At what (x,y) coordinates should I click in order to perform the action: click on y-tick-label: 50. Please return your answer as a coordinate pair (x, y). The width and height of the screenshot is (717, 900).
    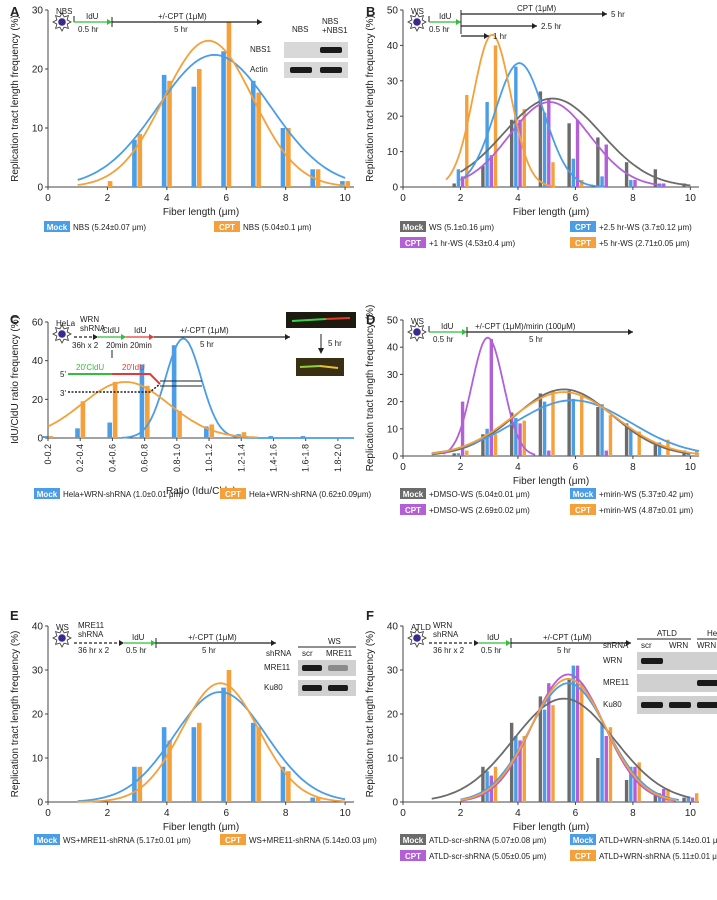
    Looking at the image, I should click on (393, 321).